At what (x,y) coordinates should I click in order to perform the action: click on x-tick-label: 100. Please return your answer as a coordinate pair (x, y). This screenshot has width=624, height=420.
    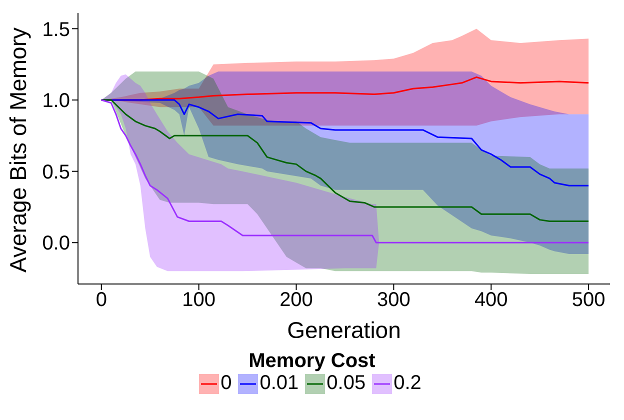
    Looking at the image, I should click on (199, 300).